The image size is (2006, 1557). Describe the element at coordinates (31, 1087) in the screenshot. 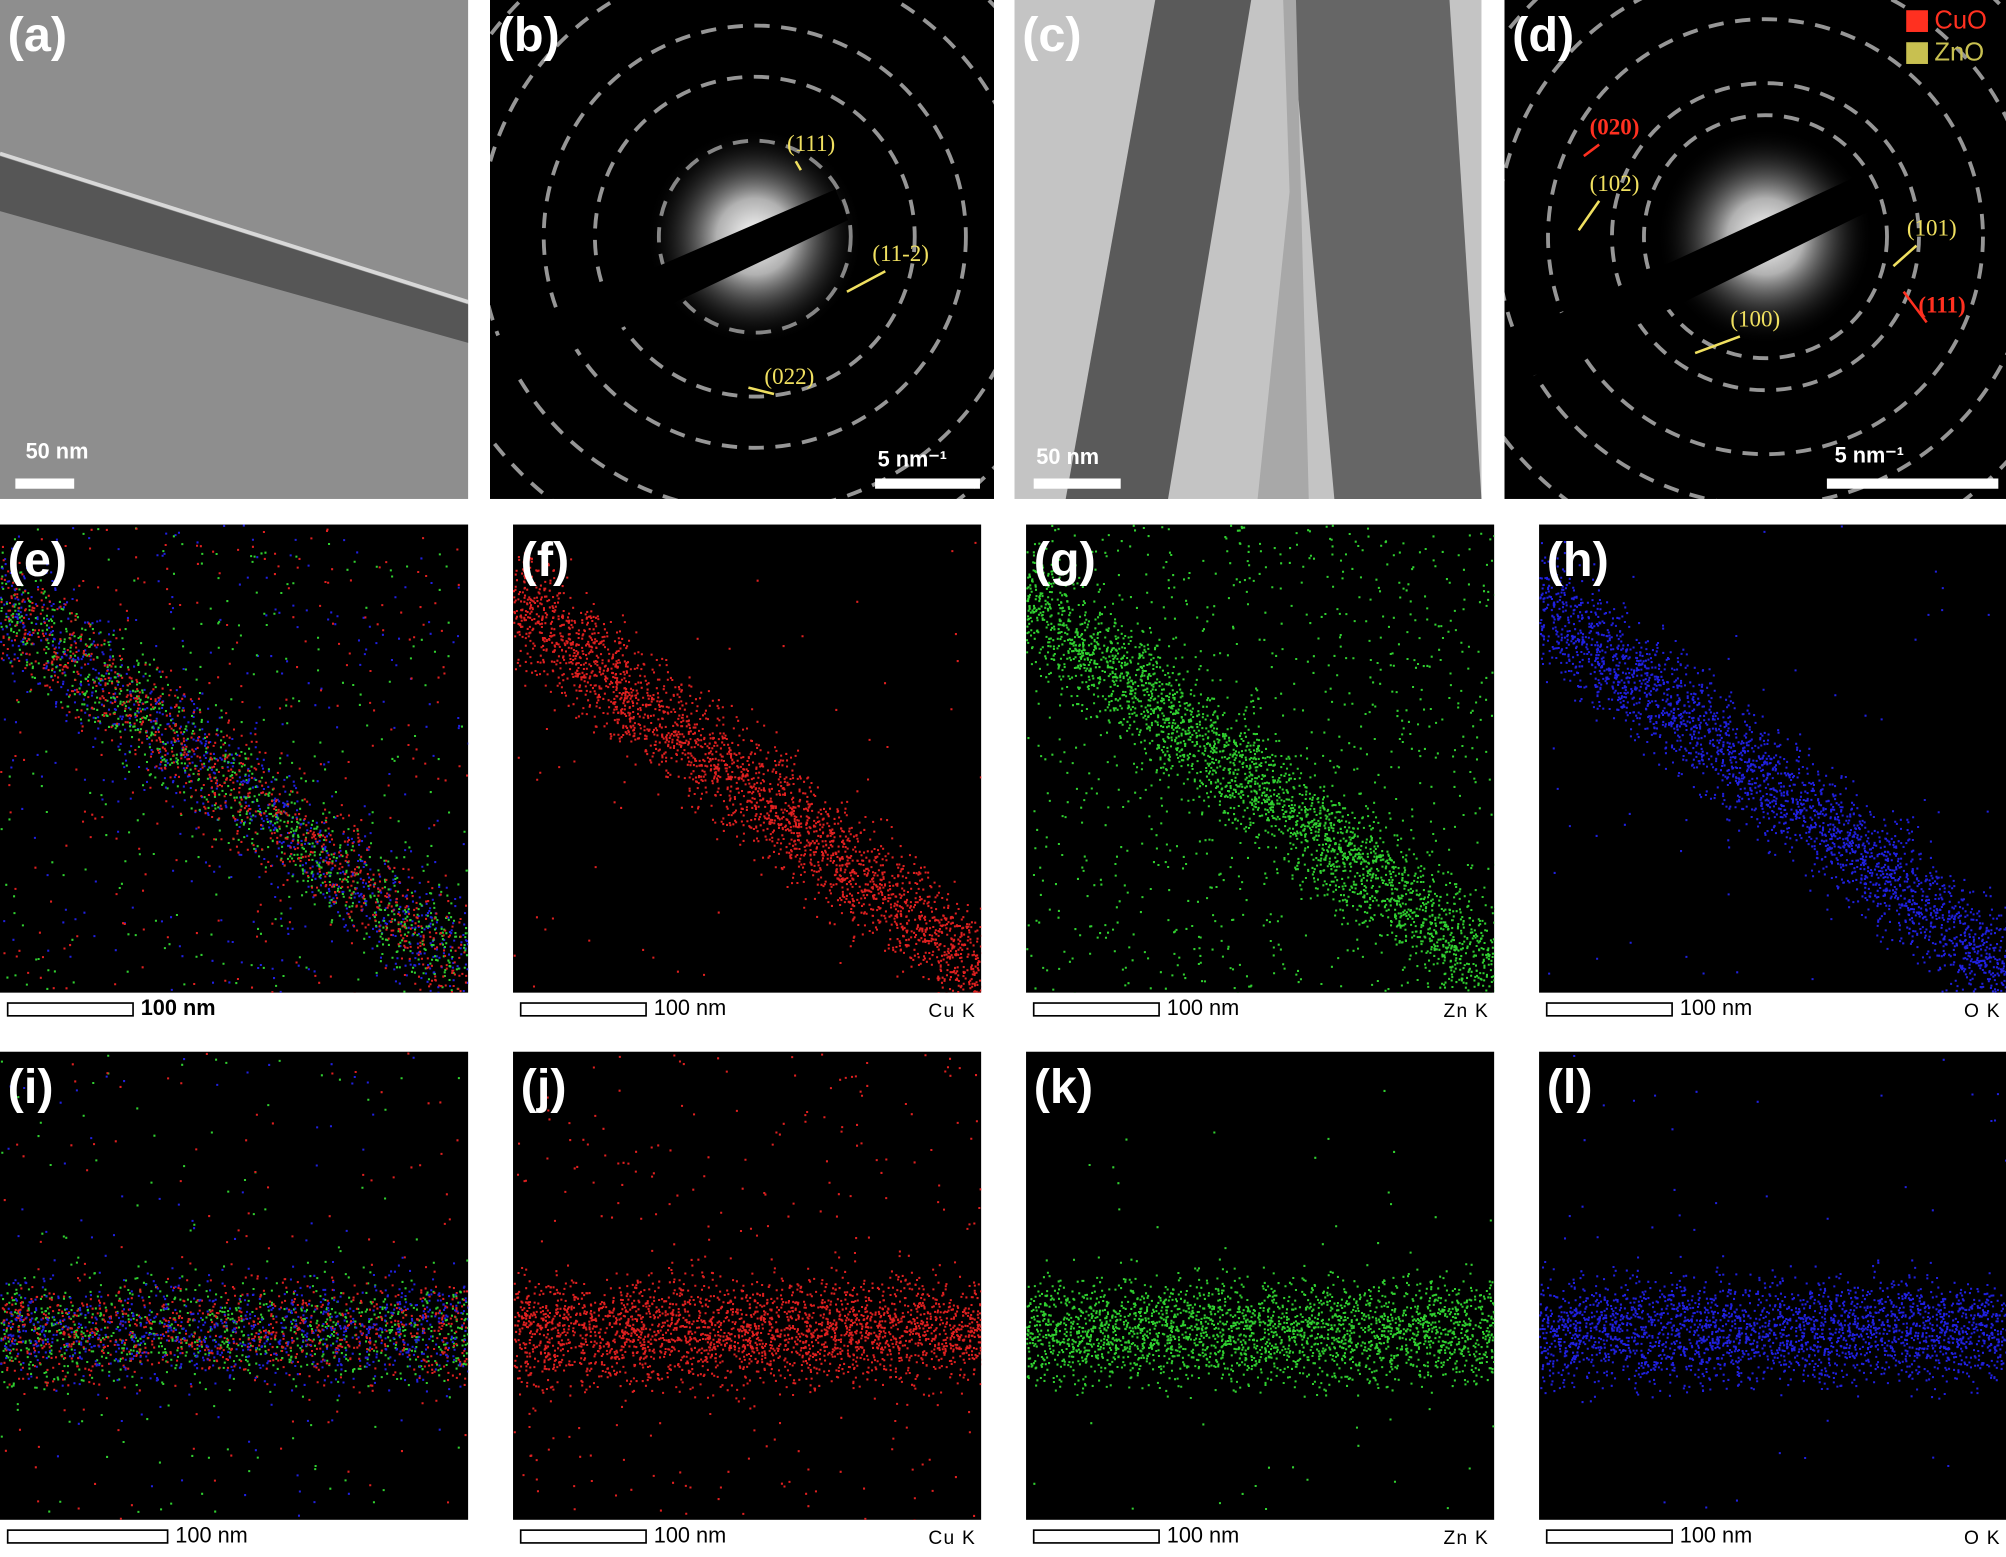

I see `panel-label: (i)` at that location.